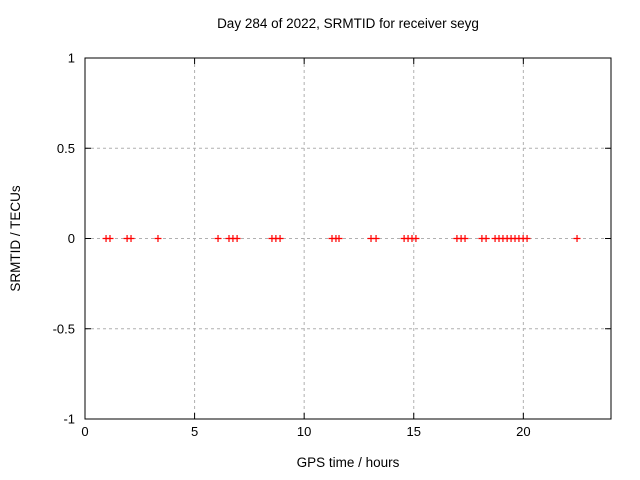  What do you see at coordinates (69, 419) in the screenshot?
I see `y-tick-label: -1` at bounding box center [69, 419].